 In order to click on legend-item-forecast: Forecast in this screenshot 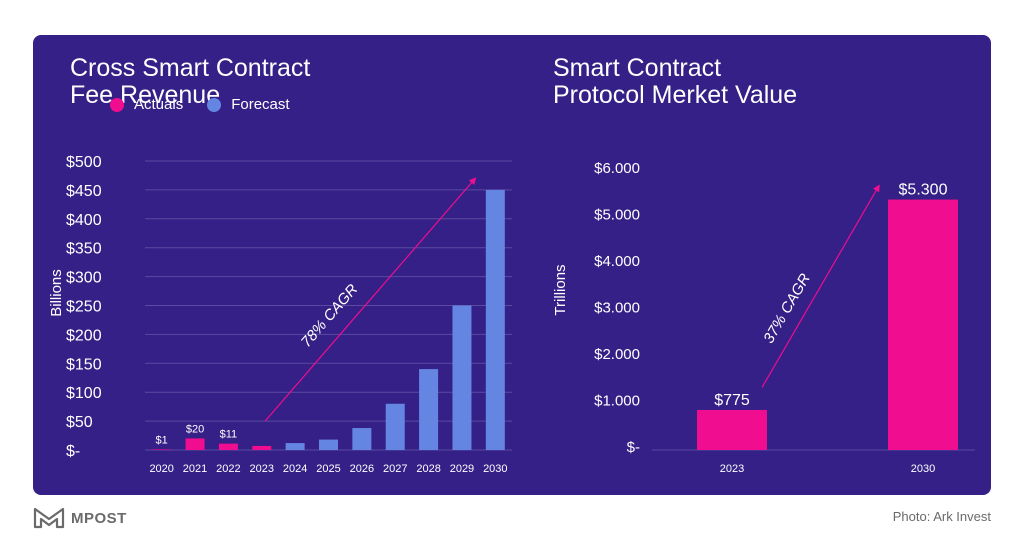, I will do `click(248, 104)`.